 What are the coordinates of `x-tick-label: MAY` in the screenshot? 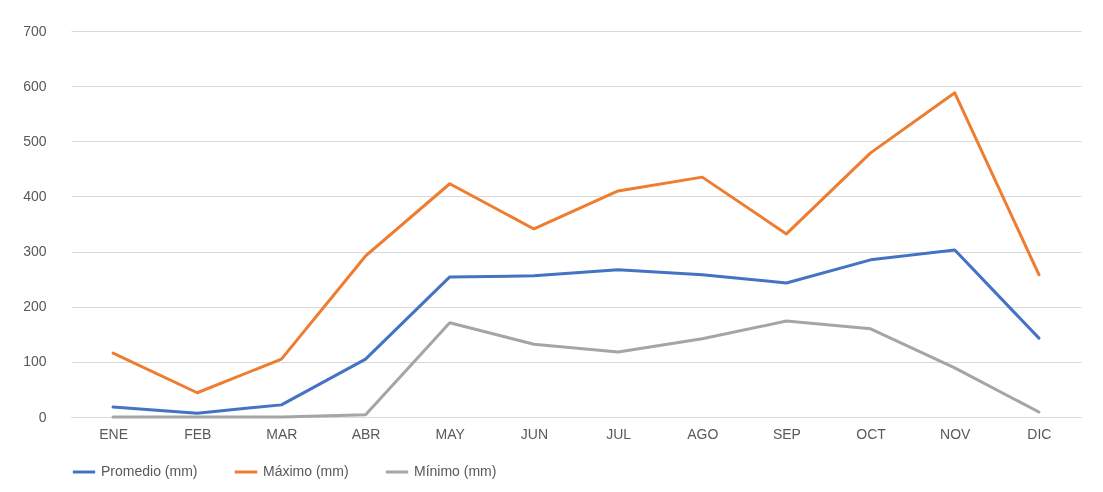 It's located at (450, 433).